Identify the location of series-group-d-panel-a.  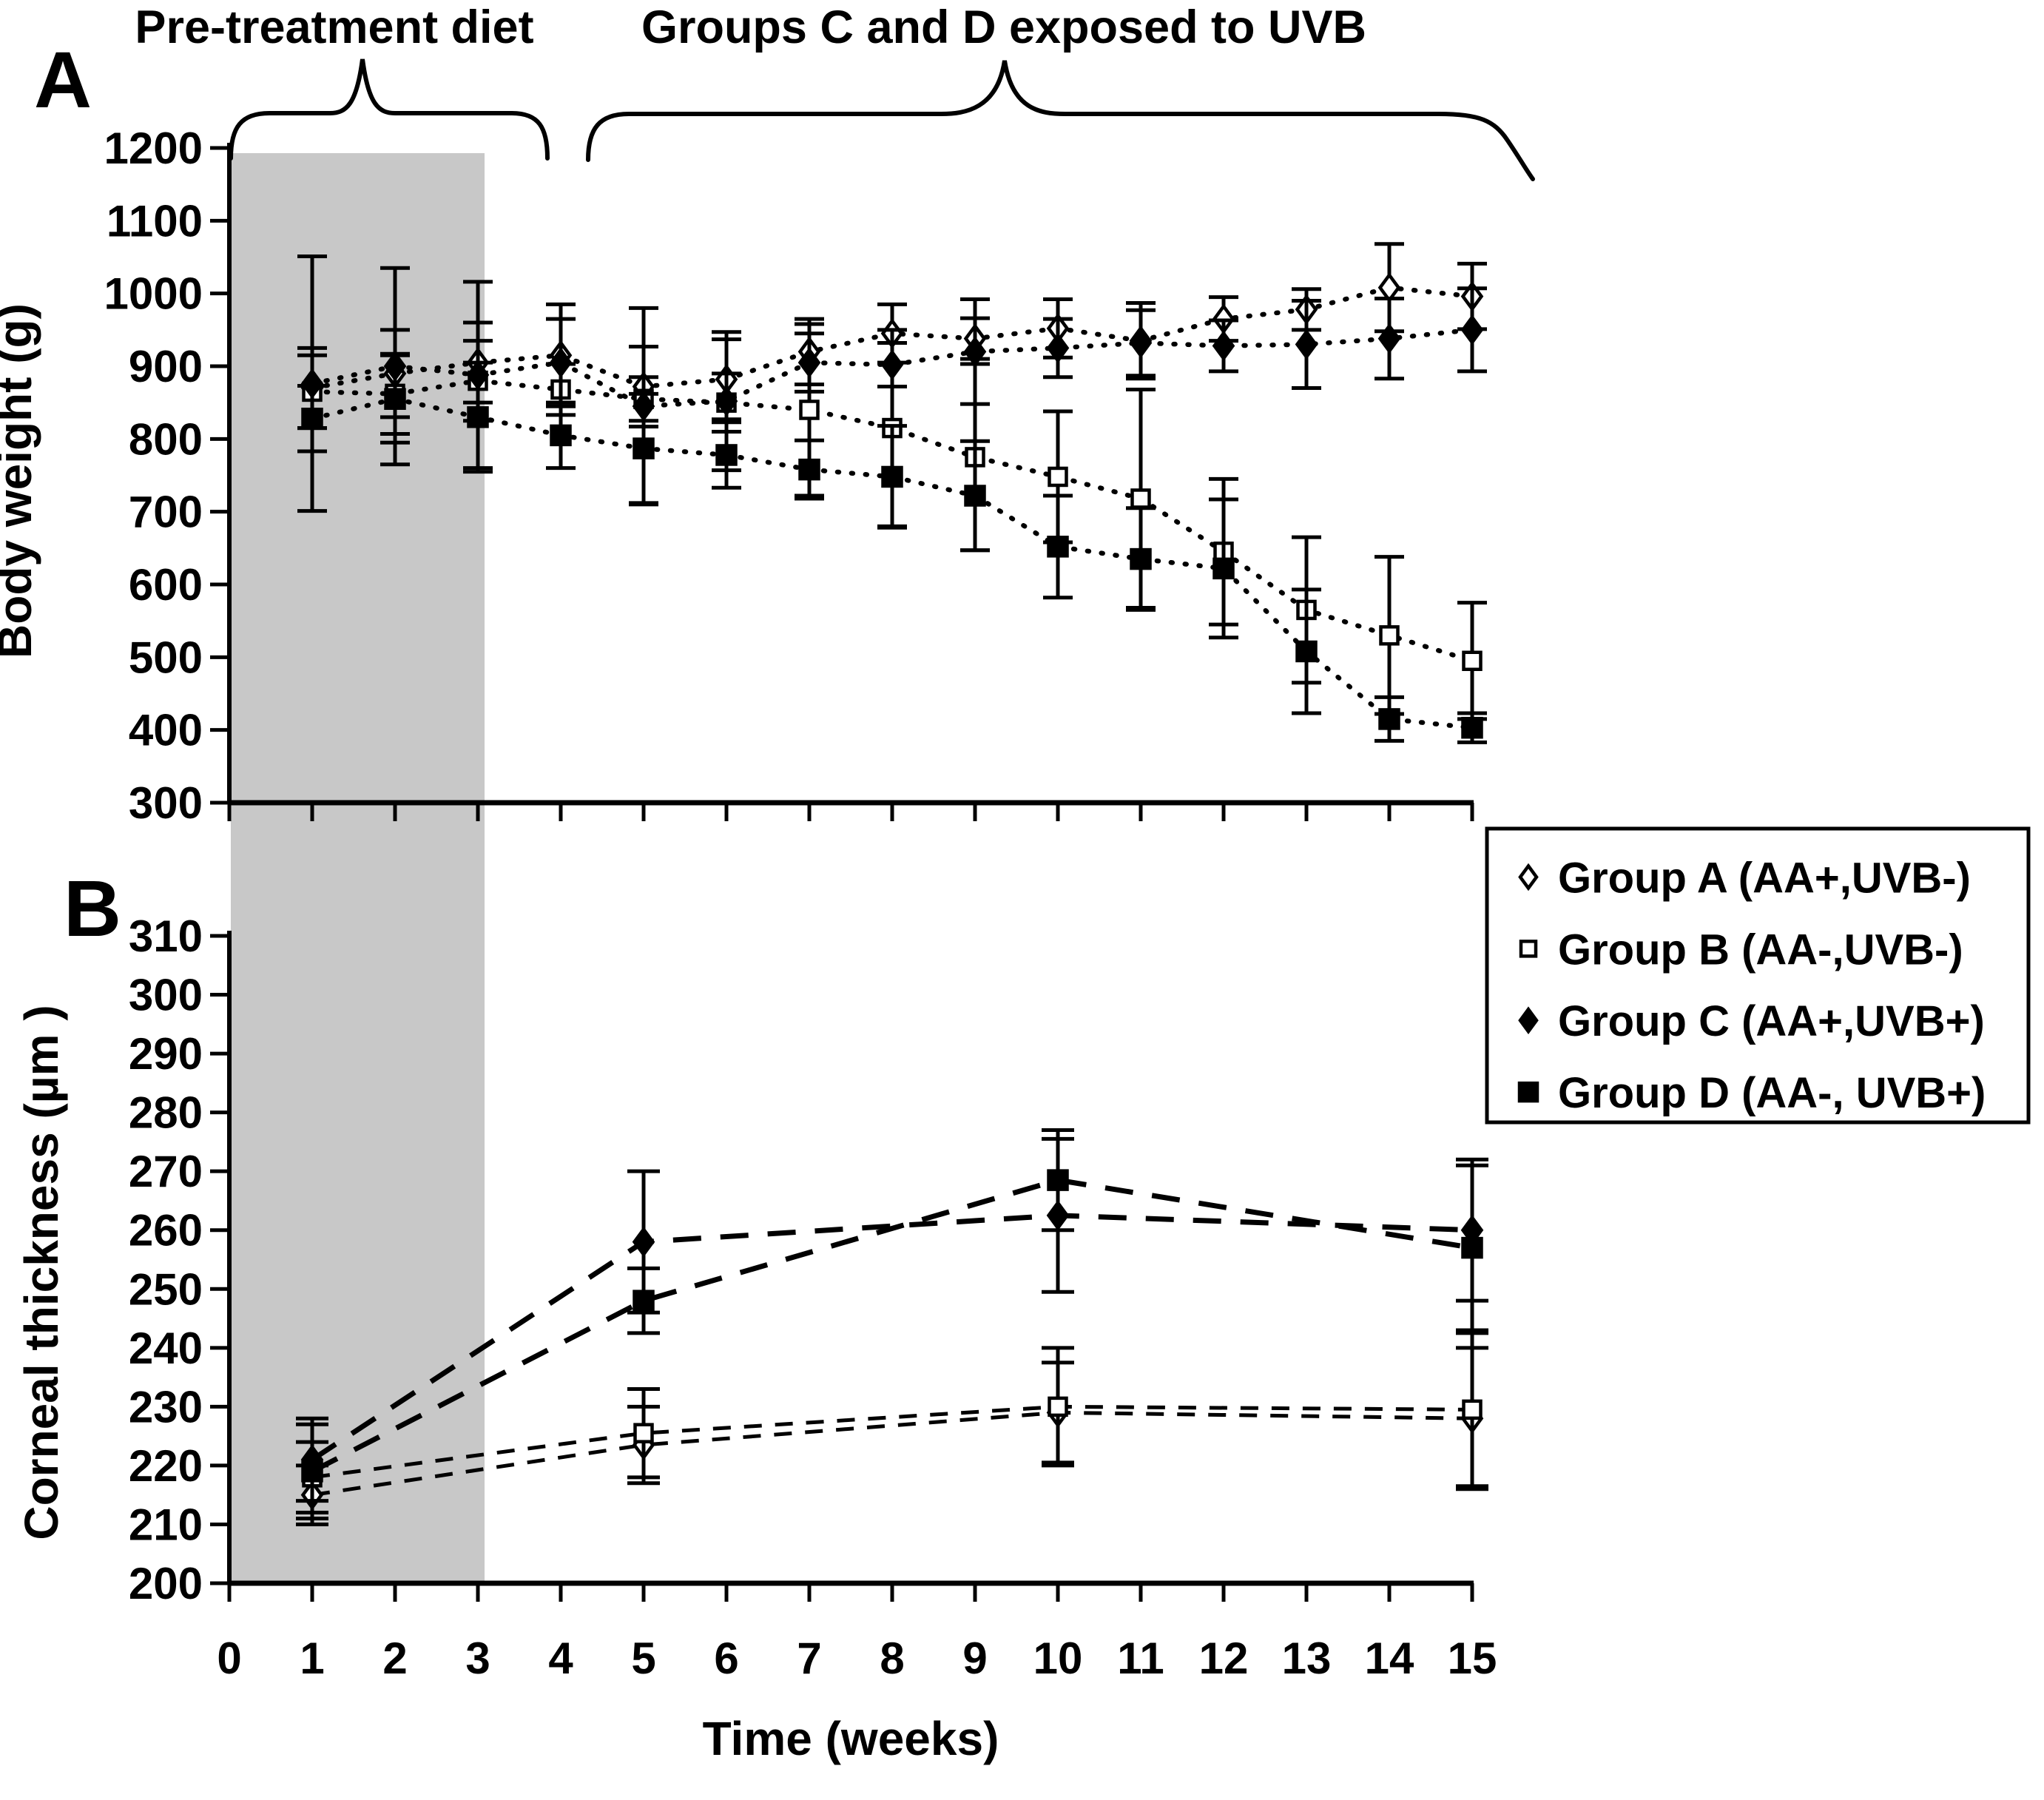
(892, 548).